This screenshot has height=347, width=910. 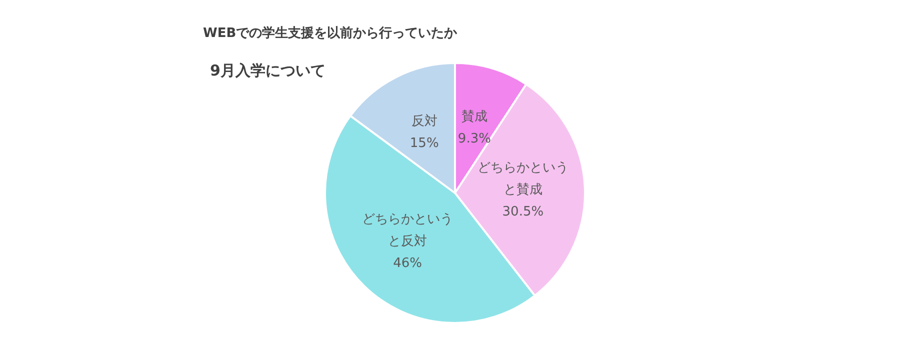 I want to click on slice-label: どちらかというと賛成, so click(x=522, y=179).